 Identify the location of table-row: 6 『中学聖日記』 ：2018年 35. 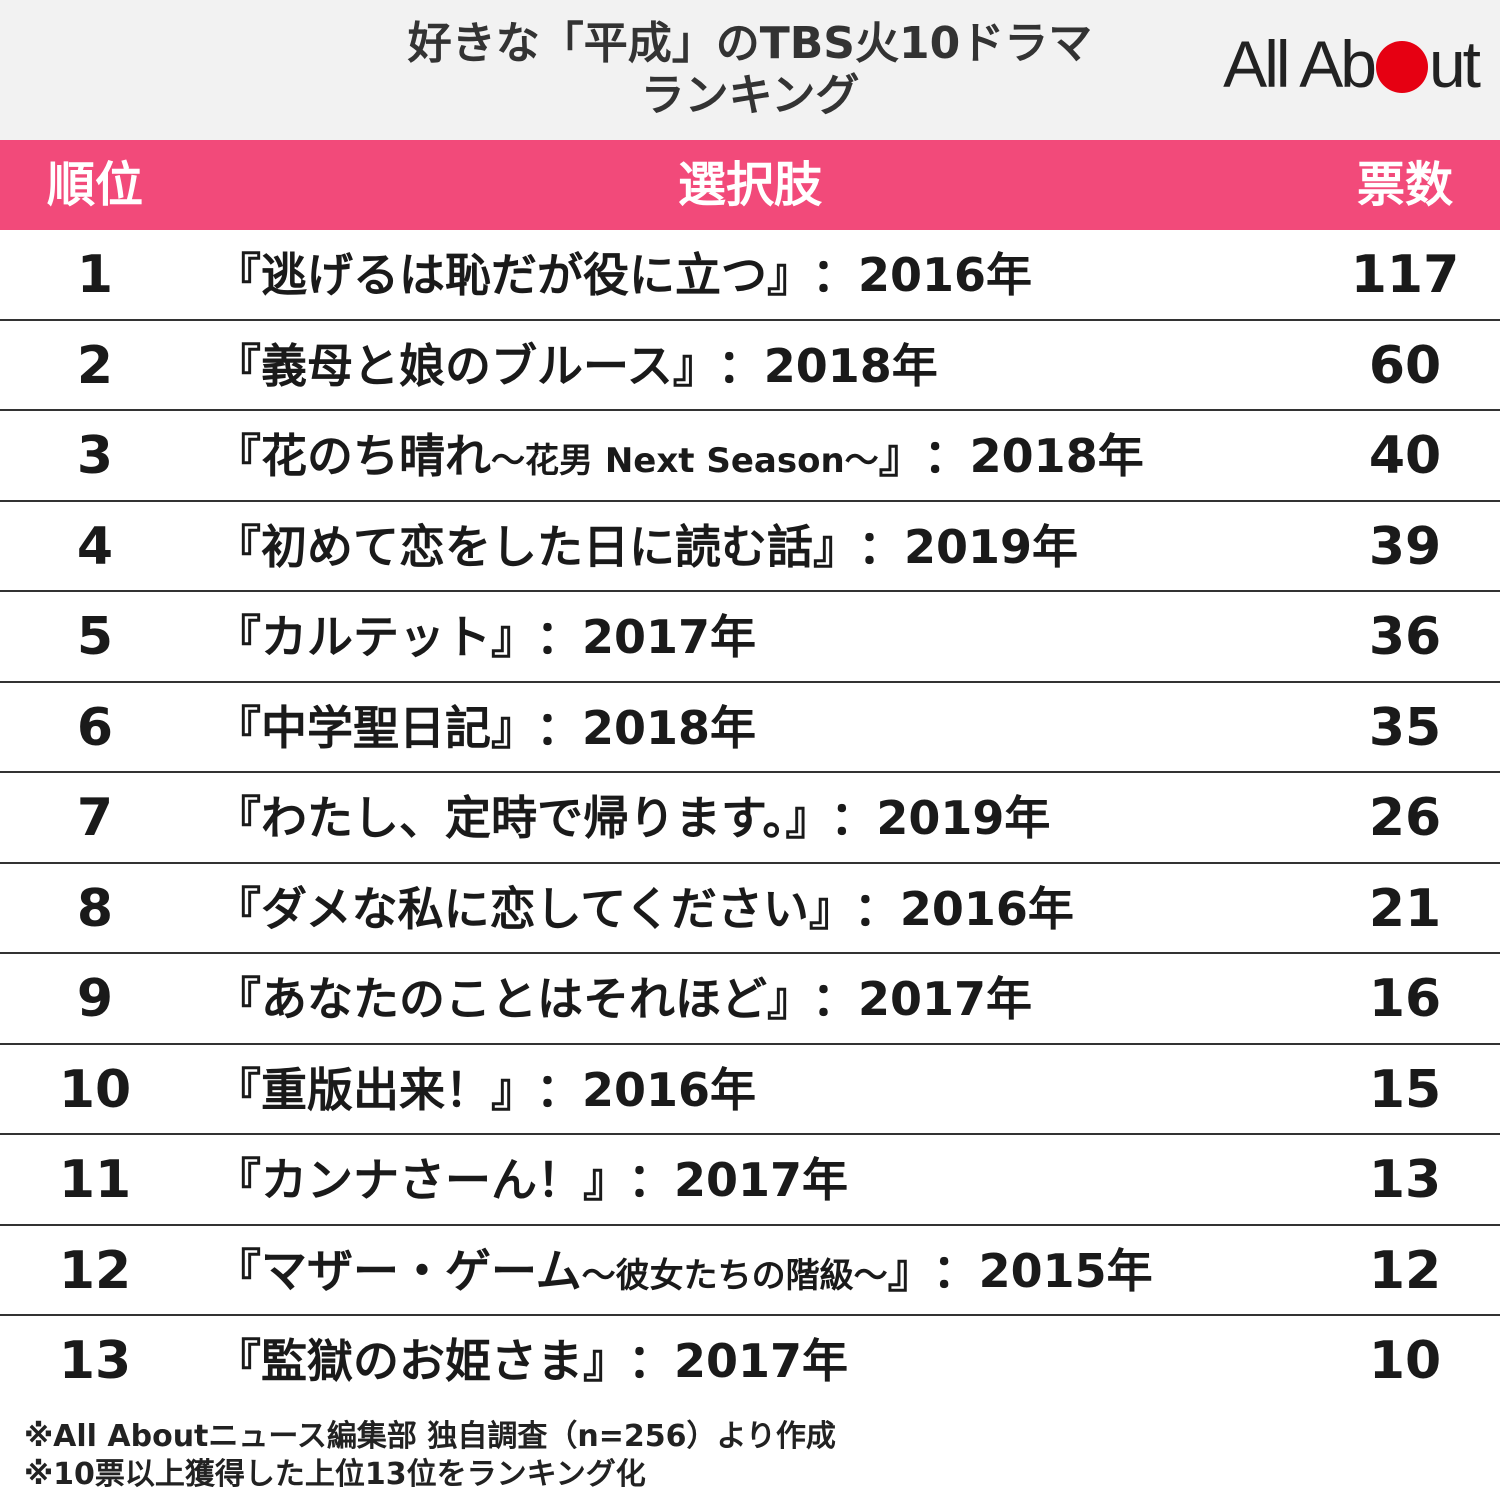
(750, 728).